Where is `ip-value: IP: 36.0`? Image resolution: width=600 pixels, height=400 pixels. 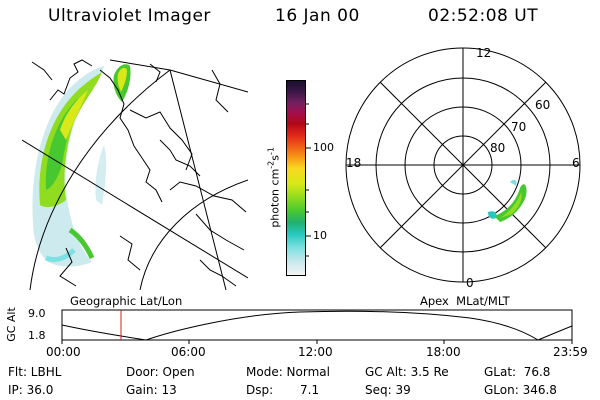 ip-value: IP: 36.0 is located at coordinates (31, 390).